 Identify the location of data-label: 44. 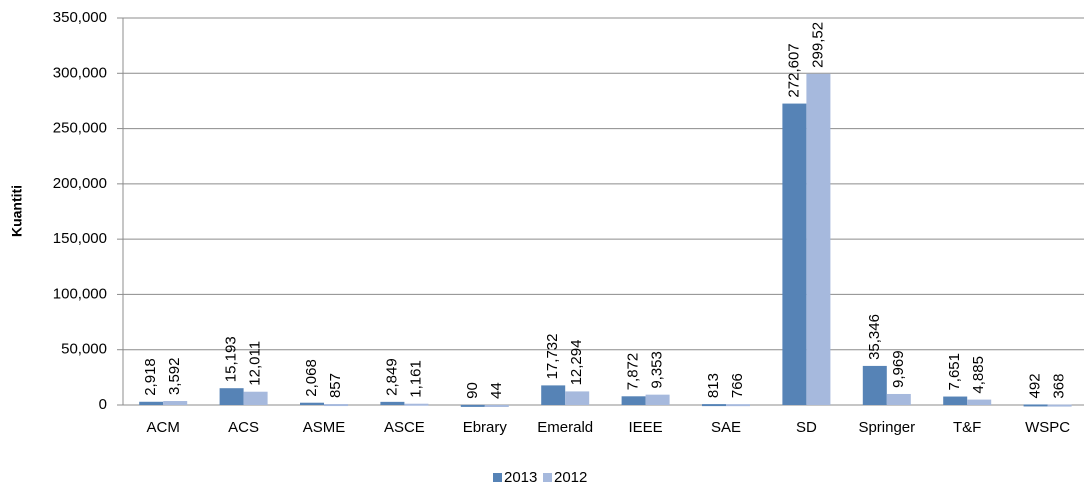
(496, 390).